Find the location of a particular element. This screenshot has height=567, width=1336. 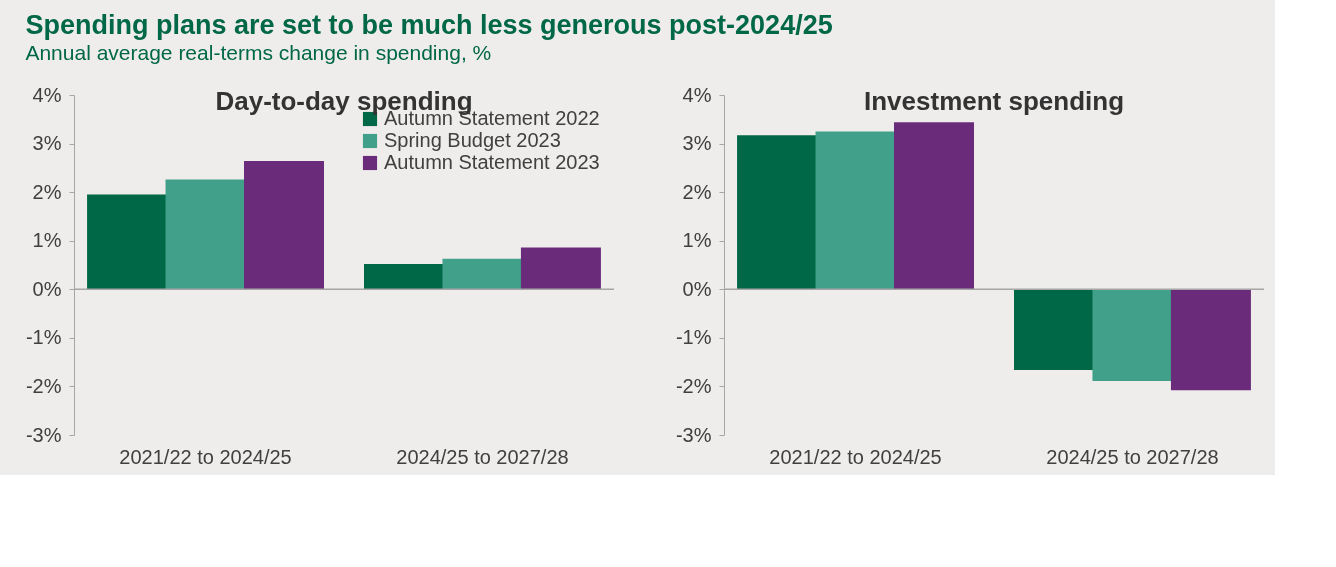

legend-label: Spring Budget 2023 is located at coordinates (472, 140).